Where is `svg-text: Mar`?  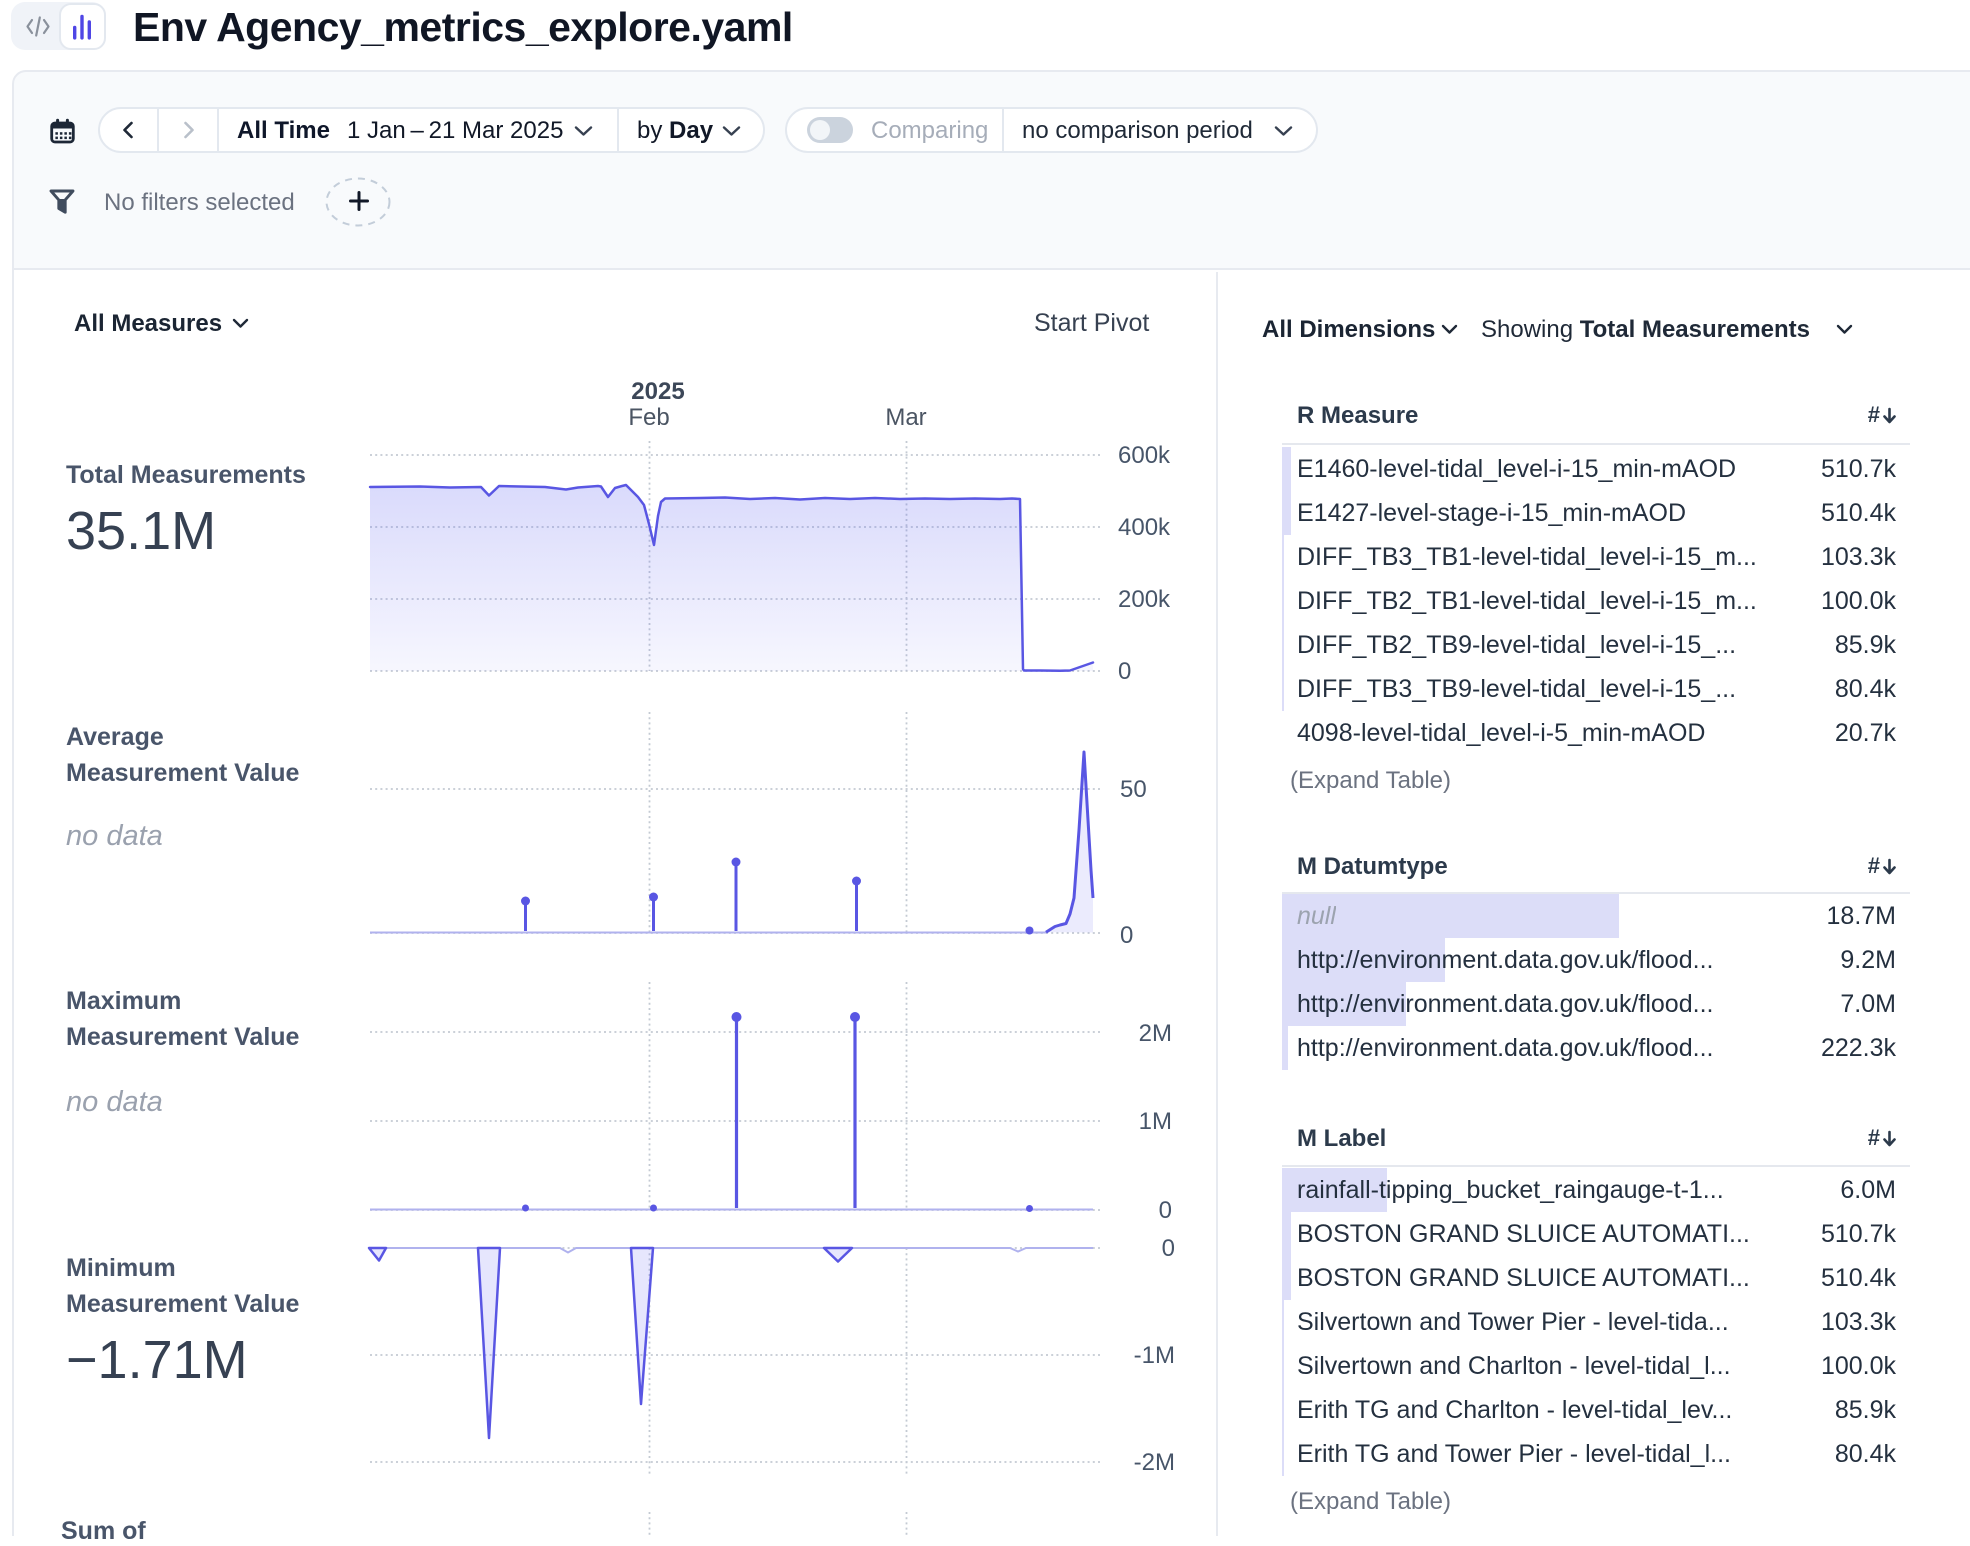
svg-text: Mar is located at coordinates (905, 417).